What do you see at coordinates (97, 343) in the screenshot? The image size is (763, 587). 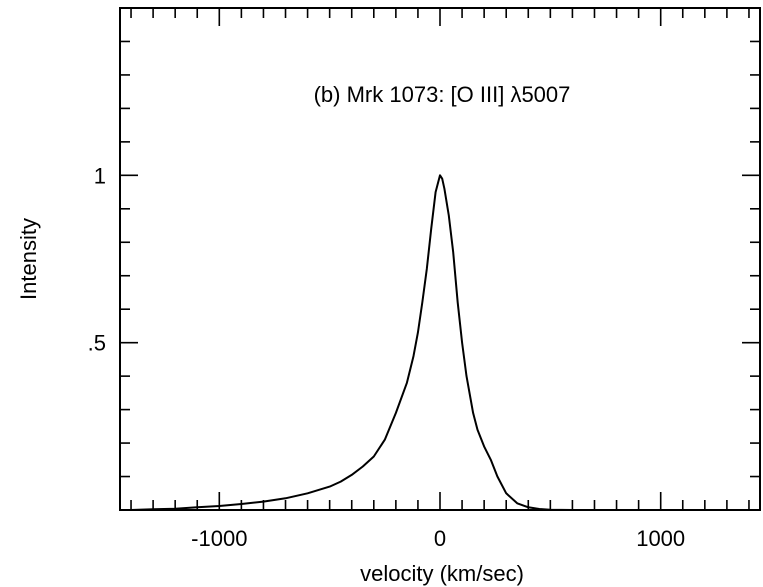 I see `y-tick-label: .5` at bounding box center [97, 343].